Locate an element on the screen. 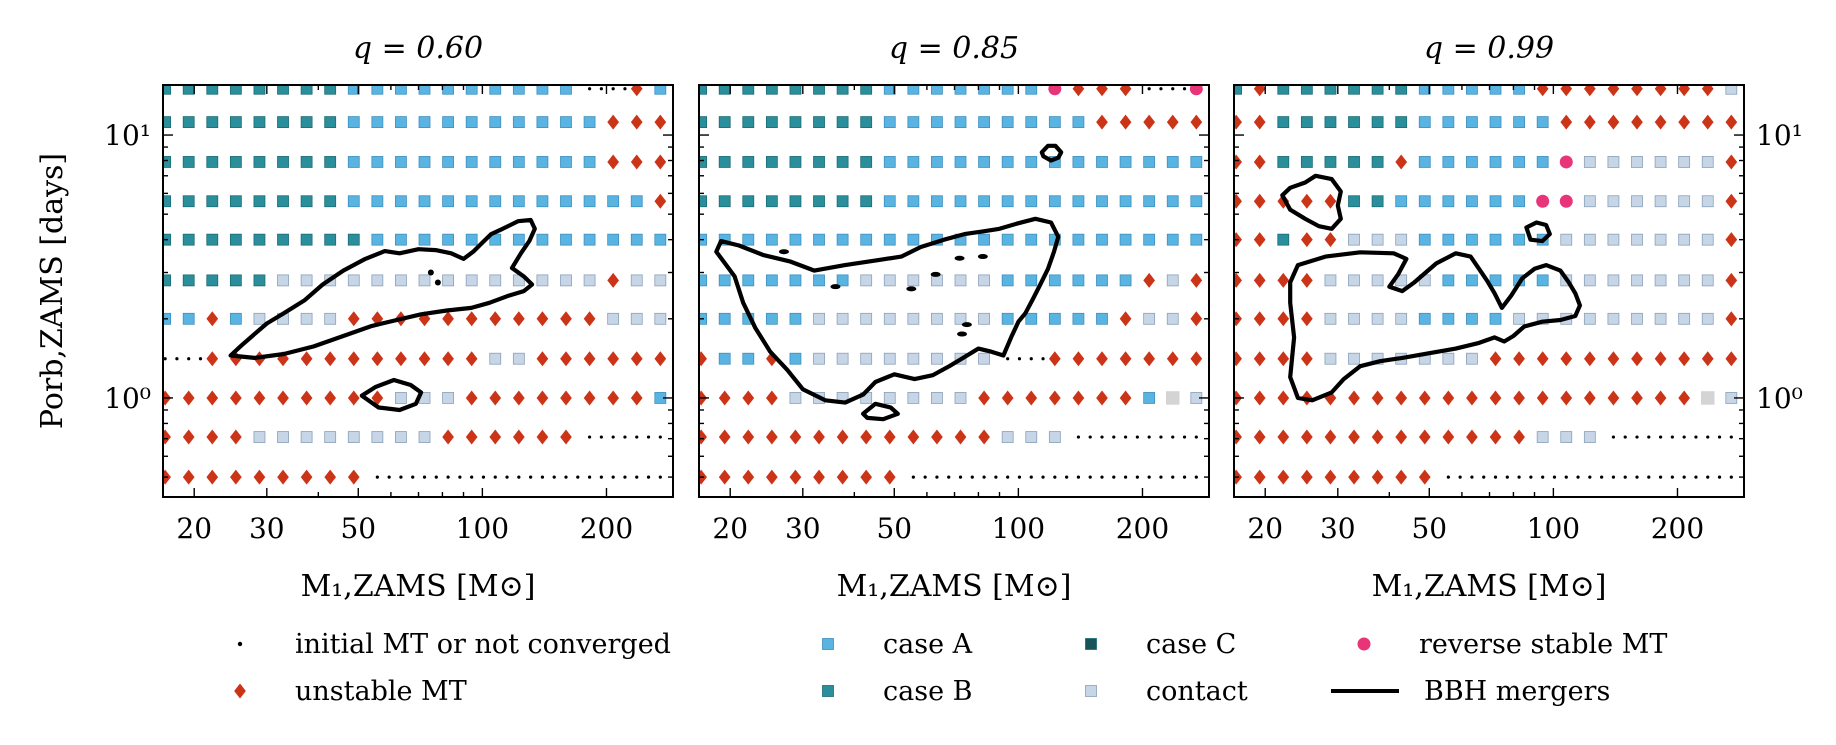 Image resolution: width=1836 pixels, height=745 pixels. marker-legend-unstable is located at coordinates (240, 691).